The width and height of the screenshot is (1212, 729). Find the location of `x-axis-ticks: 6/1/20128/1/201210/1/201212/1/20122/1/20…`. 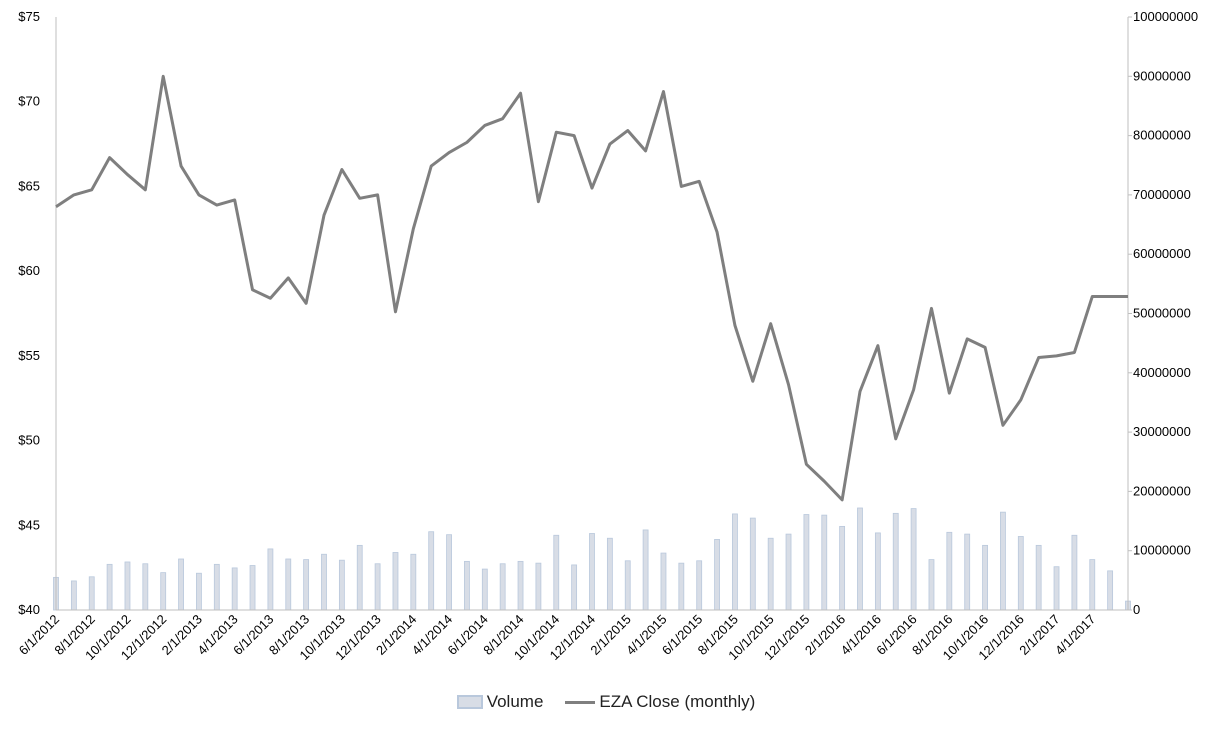

x-axis-ticks: 6/1/20128/1/201210/1/201212/1/20122/1/20… is located at coordinates (557, 638).